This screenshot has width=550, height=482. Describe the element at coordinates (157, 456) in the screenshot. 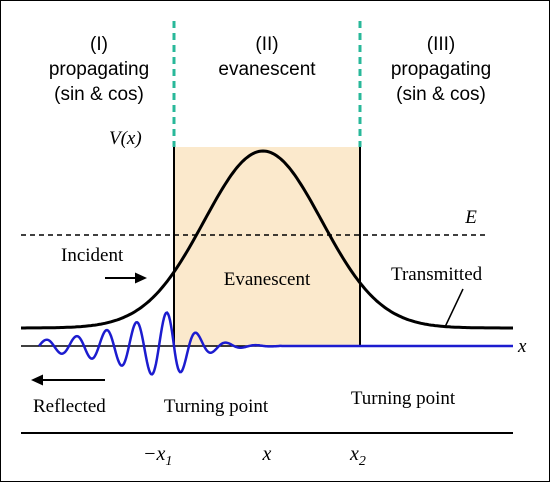

I see `left-turning-point-tick: −x1` at that location.